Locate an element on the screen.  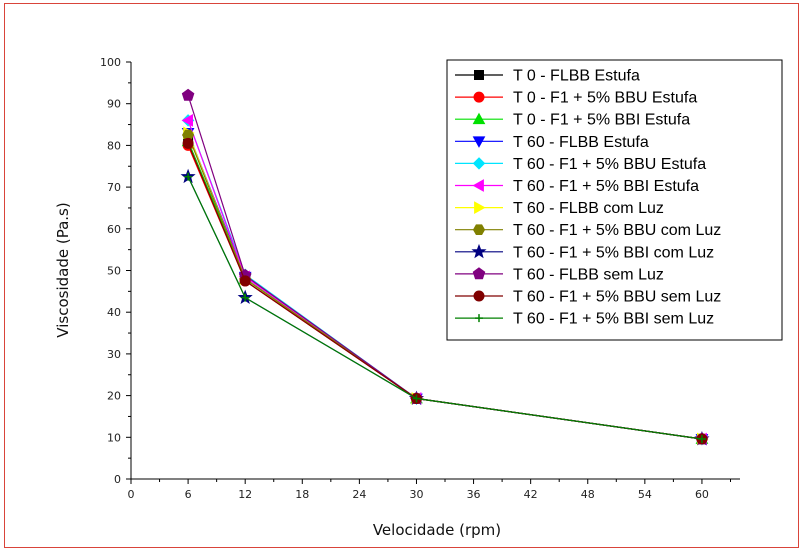
legend-entry: T 60 - FLBB Estufa is located at coordinates (552, 142).